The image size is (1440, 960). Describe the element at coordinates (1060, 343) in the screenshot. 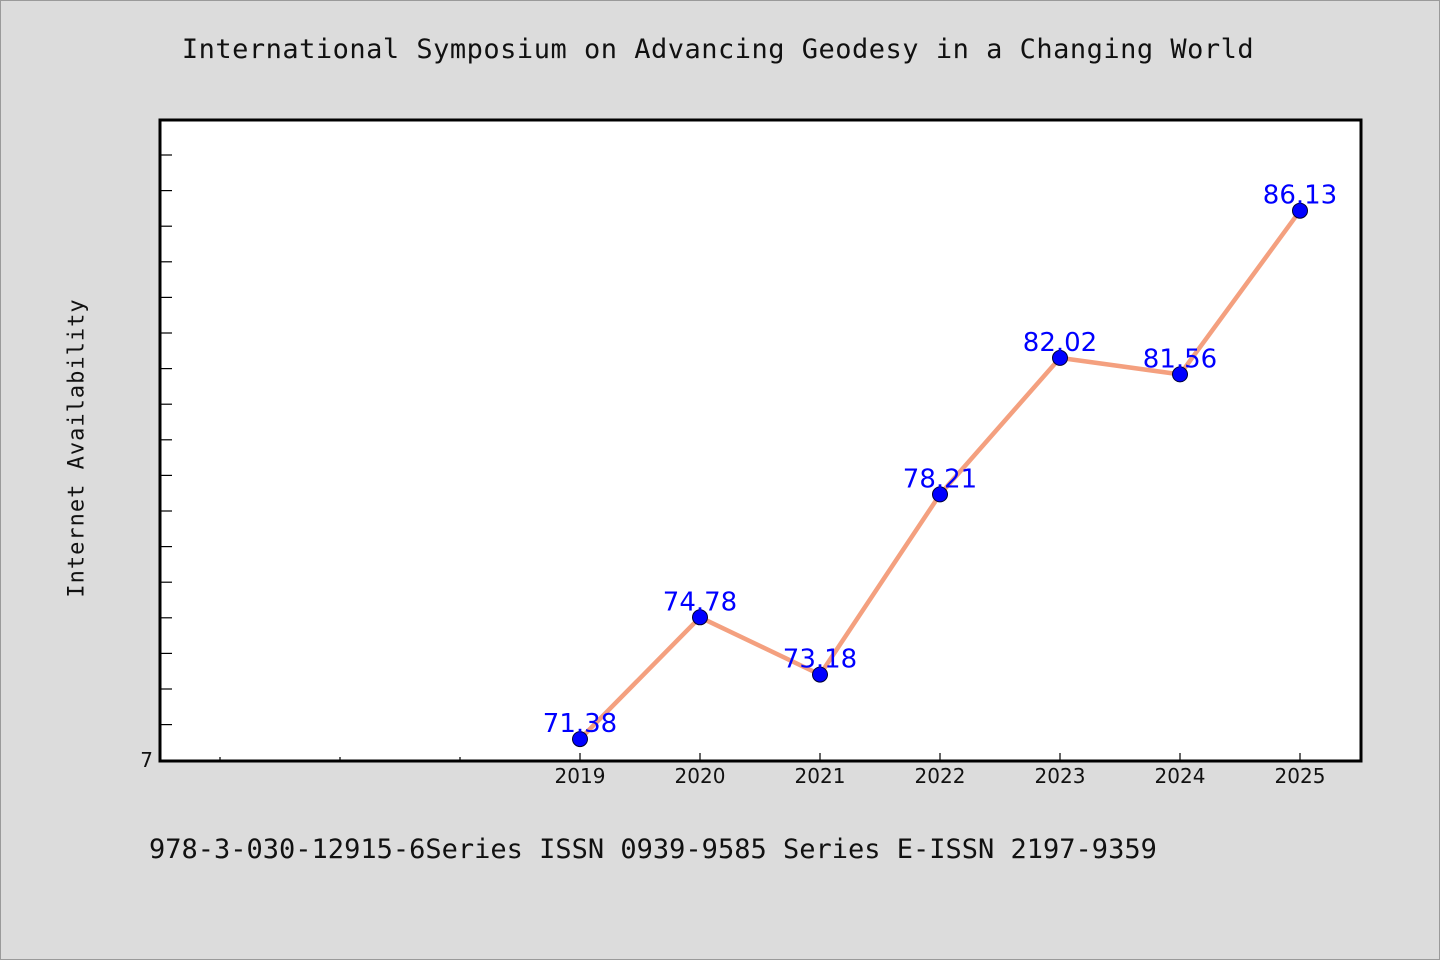

I see `data-label: 82.02` at that location.